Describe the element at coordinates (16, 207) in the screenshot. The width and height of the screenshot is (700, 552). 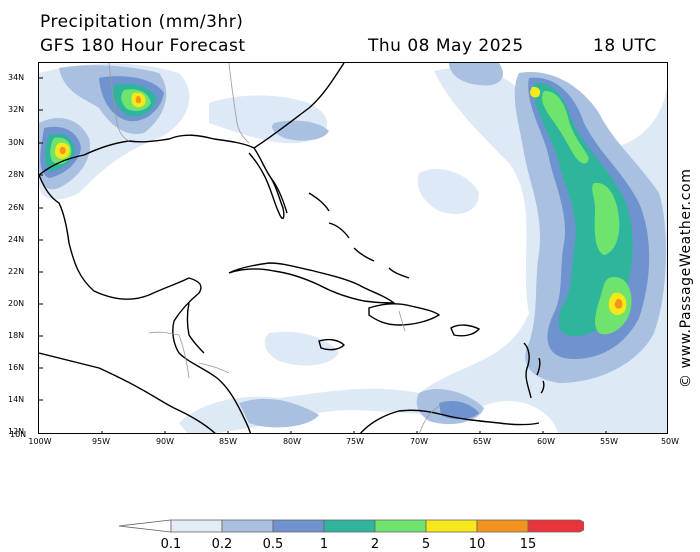
I see `lat-label: 26N` at that location.